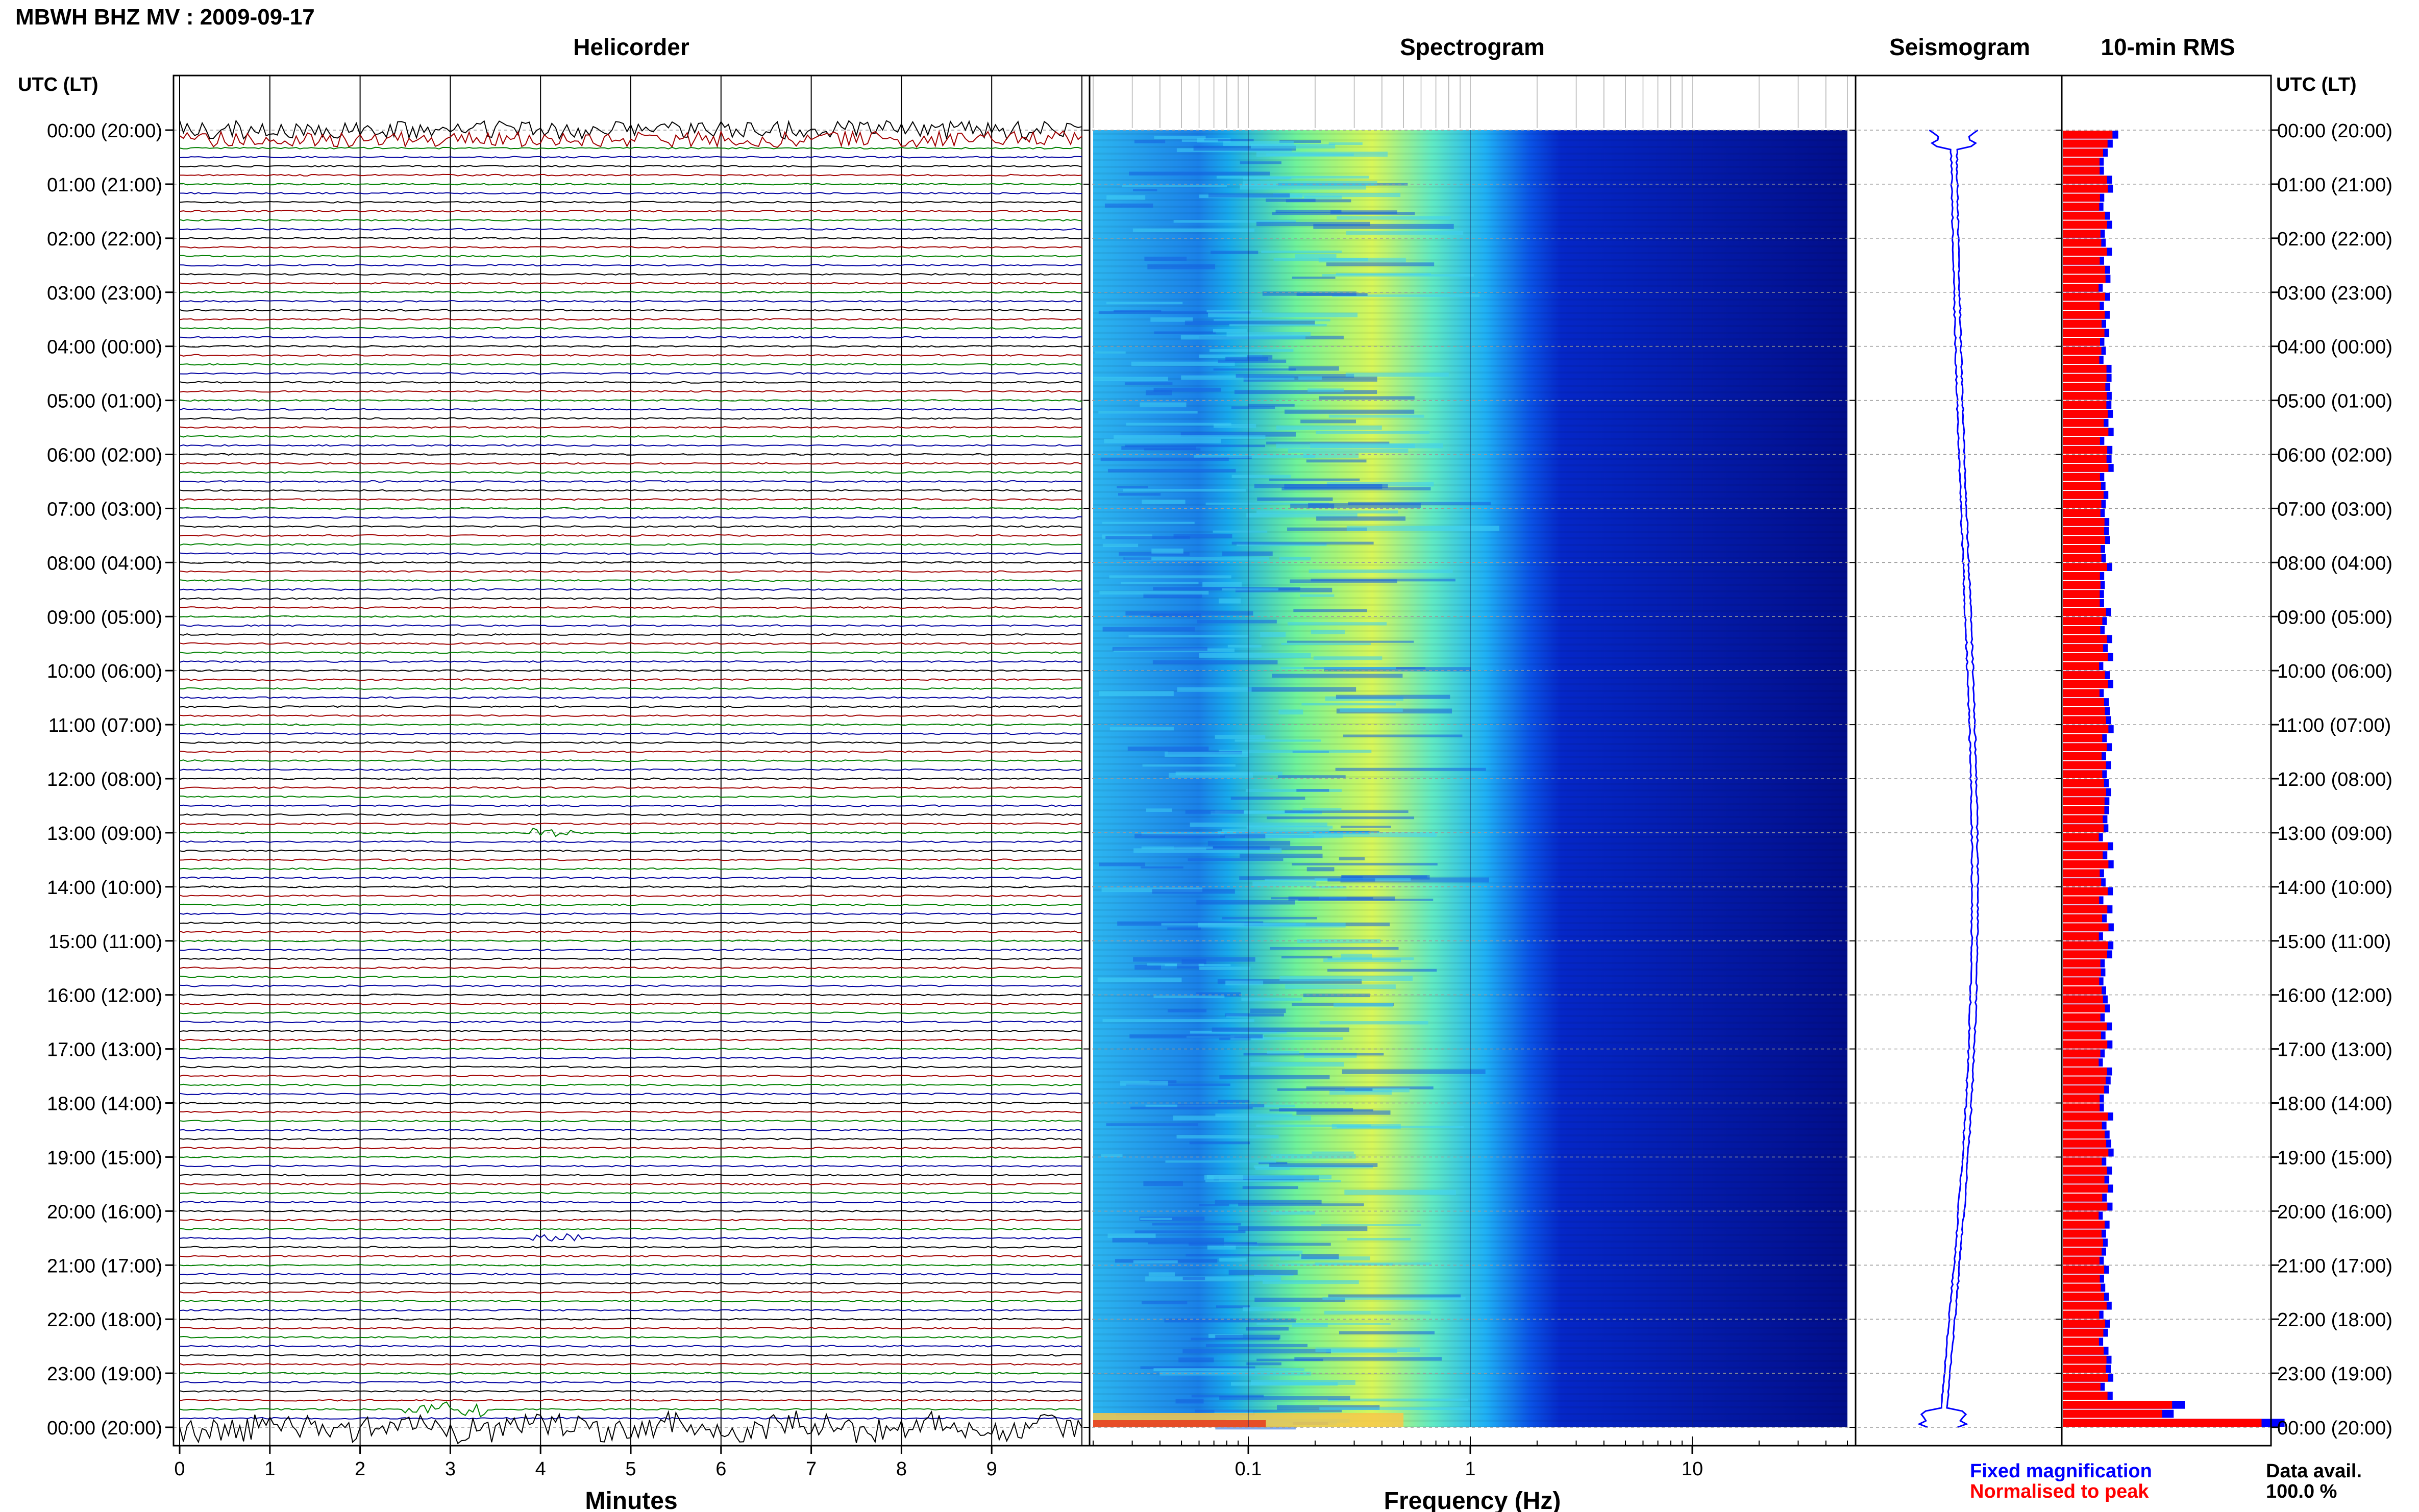 The image size is (2419, 1512). Describe the element at coordinates (450, 1469) in the screenshot. I see `helicorder-x-tick-label: 3` at that location.